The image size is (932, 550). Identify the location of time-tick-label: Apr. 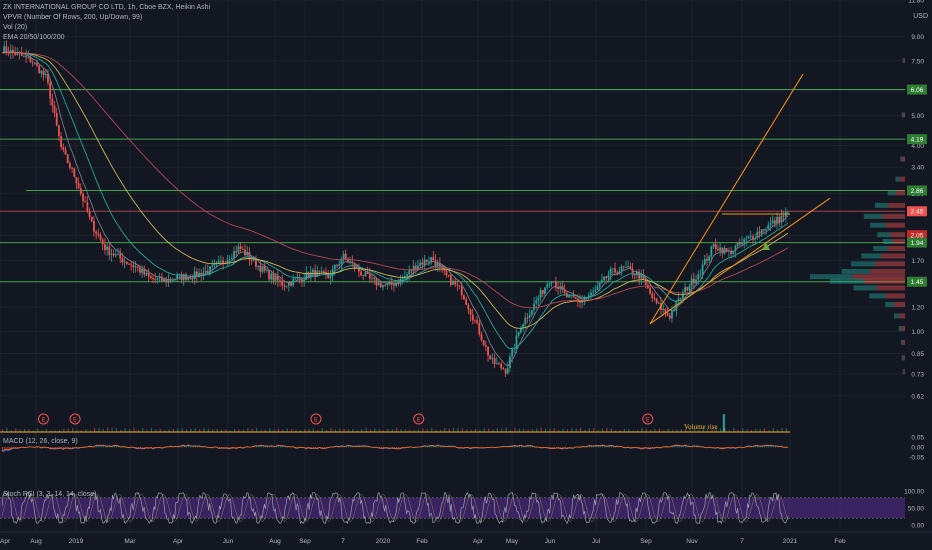
(5, 541).